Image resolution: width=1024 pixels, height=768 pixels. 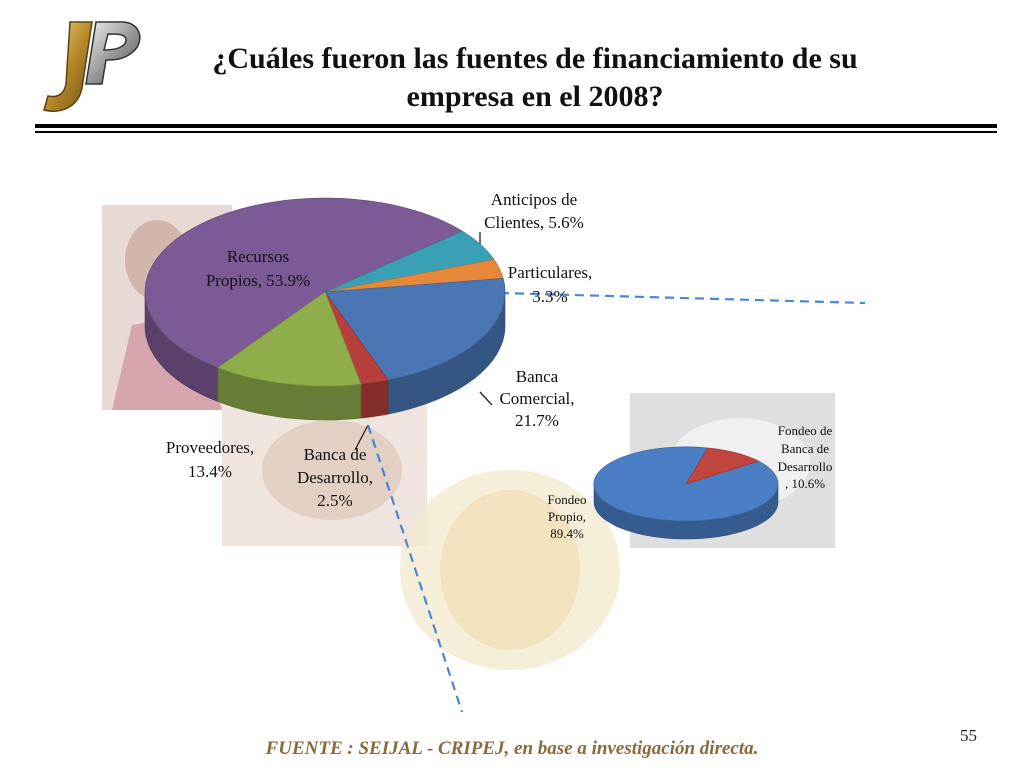 I want to click on pie-slice-recursos-propios, so click(x=304, y=283).